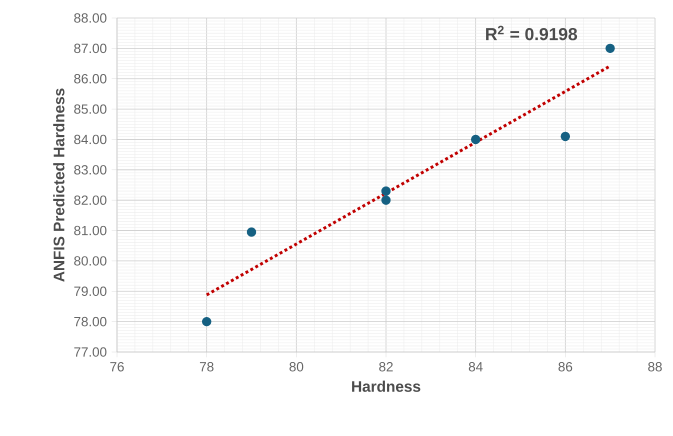 This screenshot has width=673, height=436. I want to click on y-axis-title: ANFIS Predicted Hardness, so click(58, 185).